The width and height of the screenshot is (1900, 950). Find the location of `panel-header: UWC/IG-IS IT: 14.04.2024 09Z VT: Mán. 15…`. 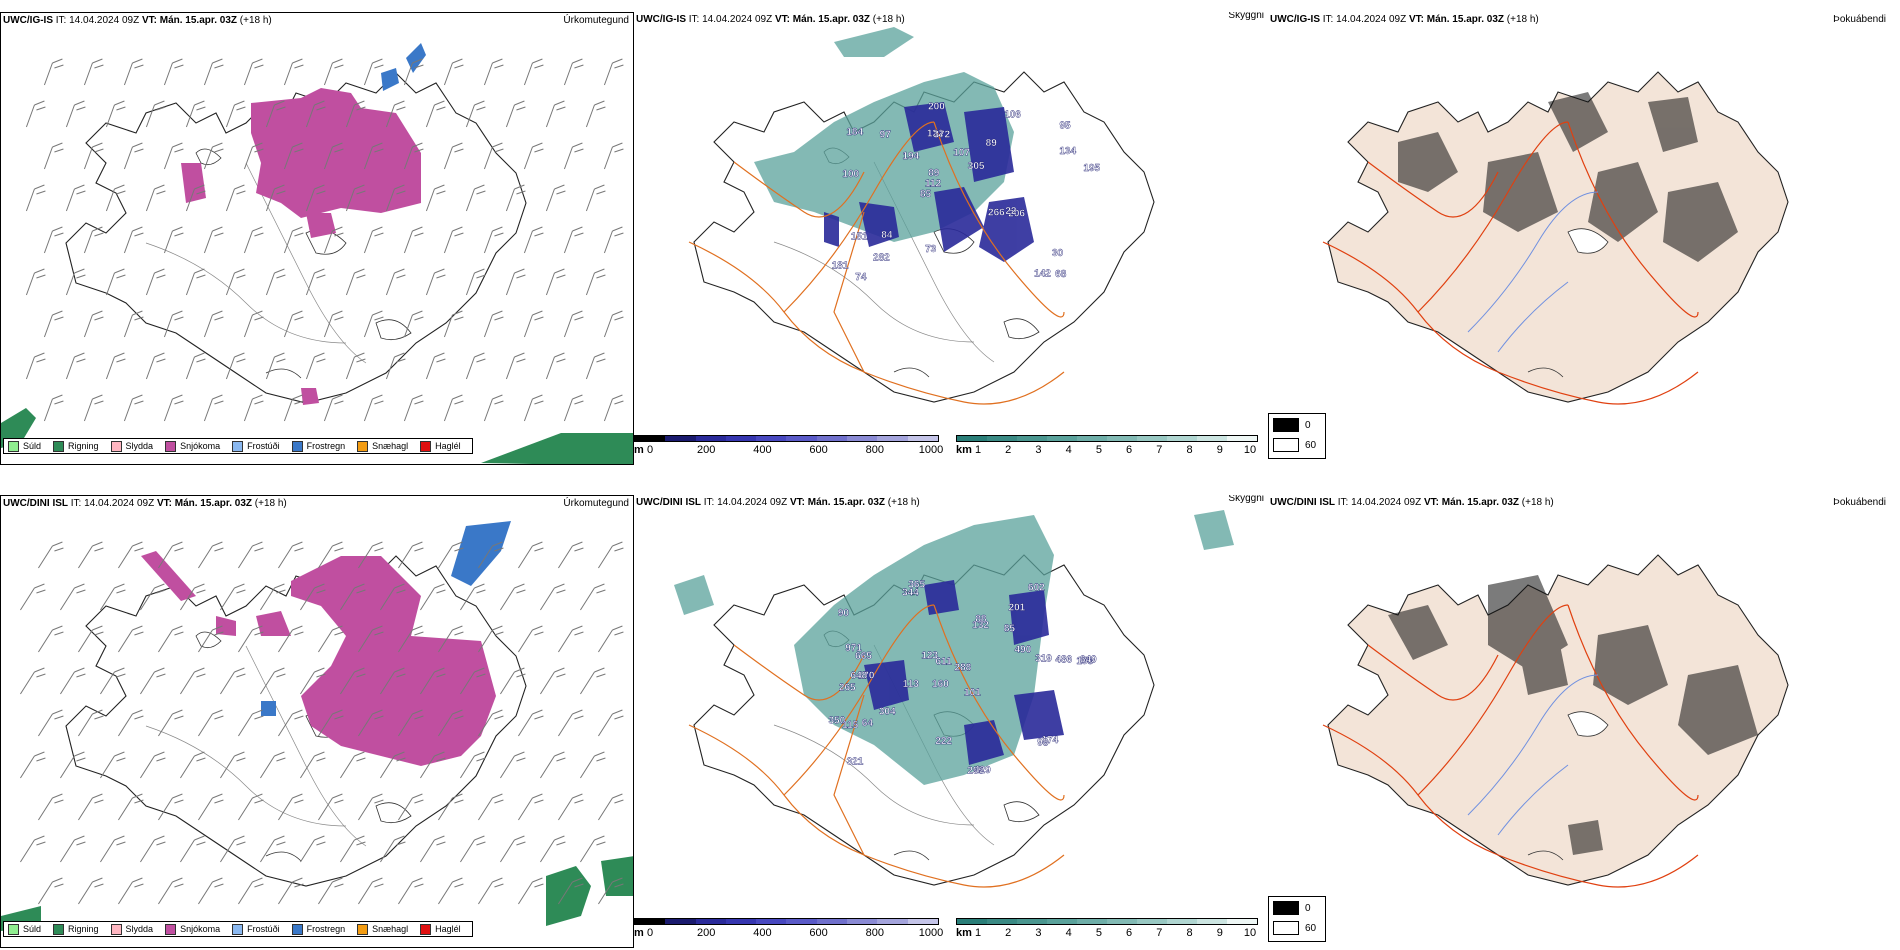

panel-header: UWC/IG-IS IT: 14.04.2024 09Z VT: Mán. 15… is located at coordinates (770, 19).